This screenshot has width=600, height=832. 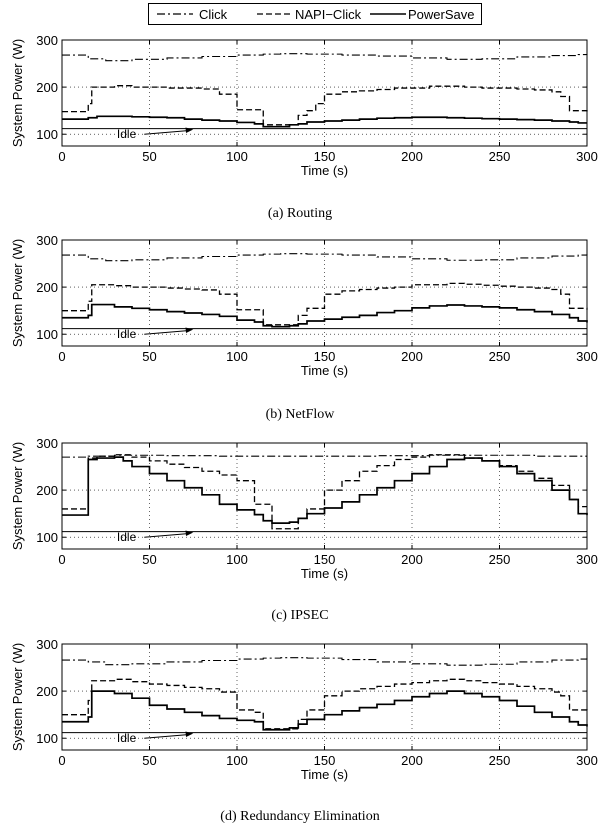 I want to click on caption-ipsec: (c) IPSEC, so click(x=300, y=615).